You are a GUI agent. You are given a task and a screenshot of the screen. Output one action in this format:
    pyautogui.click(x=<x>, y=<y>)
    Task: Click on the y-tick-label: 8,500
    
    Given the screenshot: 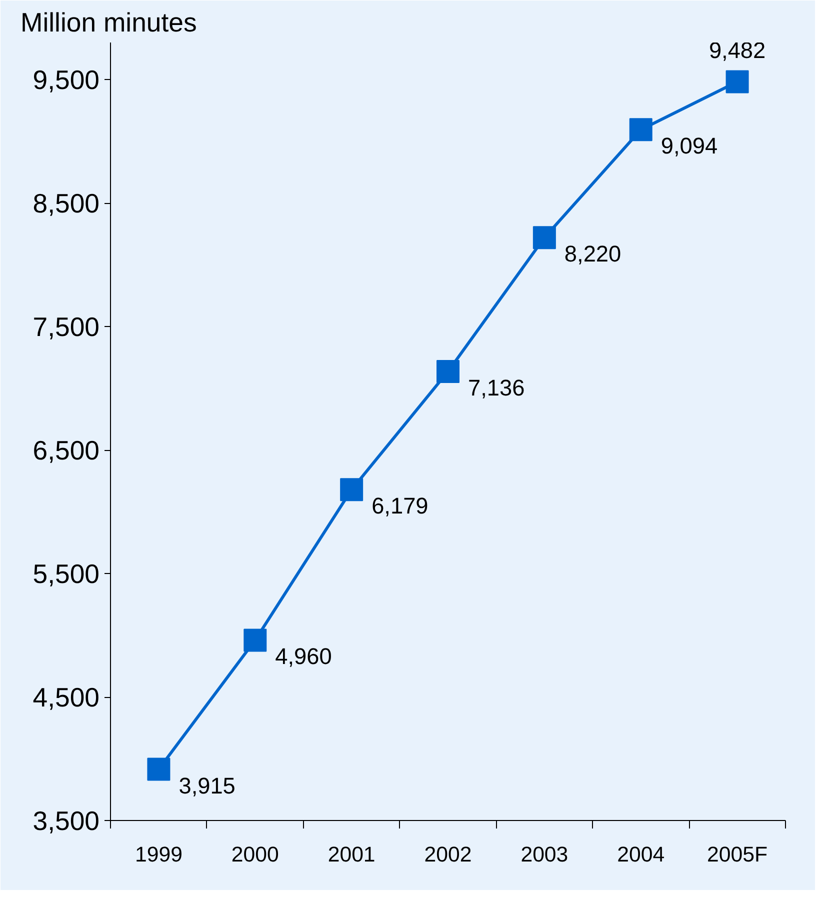 What is the action you would take?
    pyautogui.click(x=66, y=203)
    